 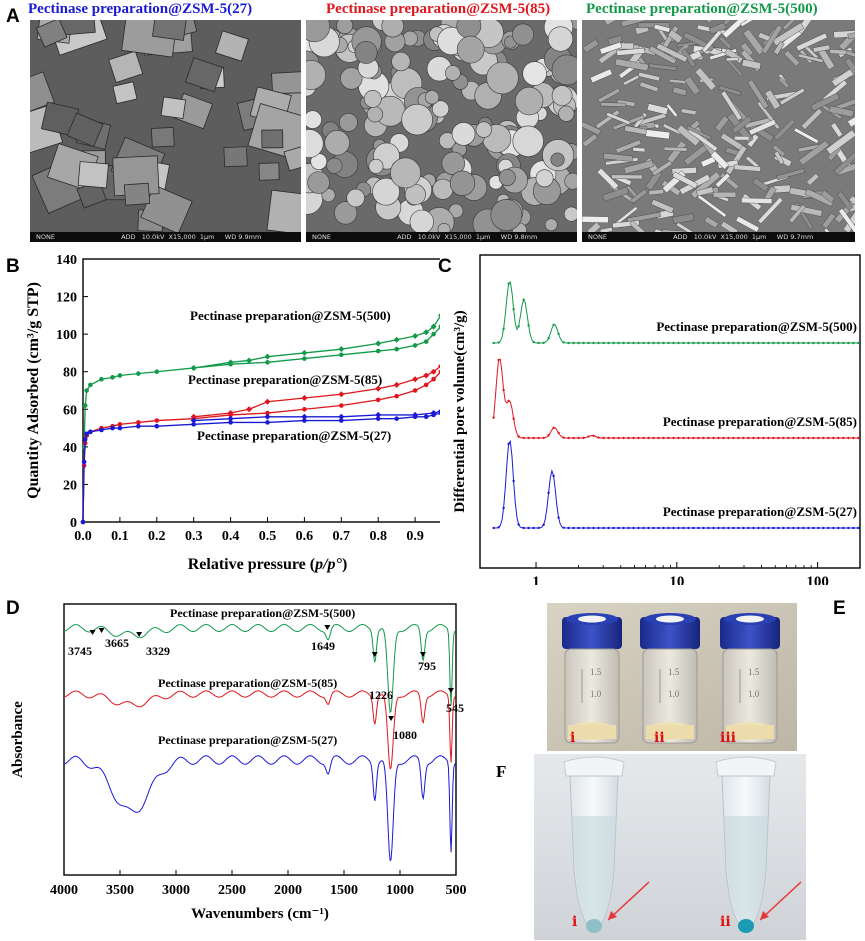 What do you see at coordinates (750, 619) in the screenshot?
I see `vial-septum` at bounding box center [750, 619].